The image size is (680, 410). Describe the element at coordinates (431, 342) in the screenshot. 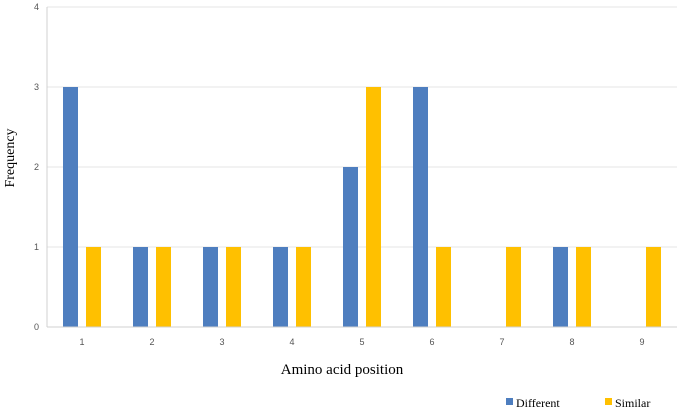

I see `x-tick-label: 6` at that location.